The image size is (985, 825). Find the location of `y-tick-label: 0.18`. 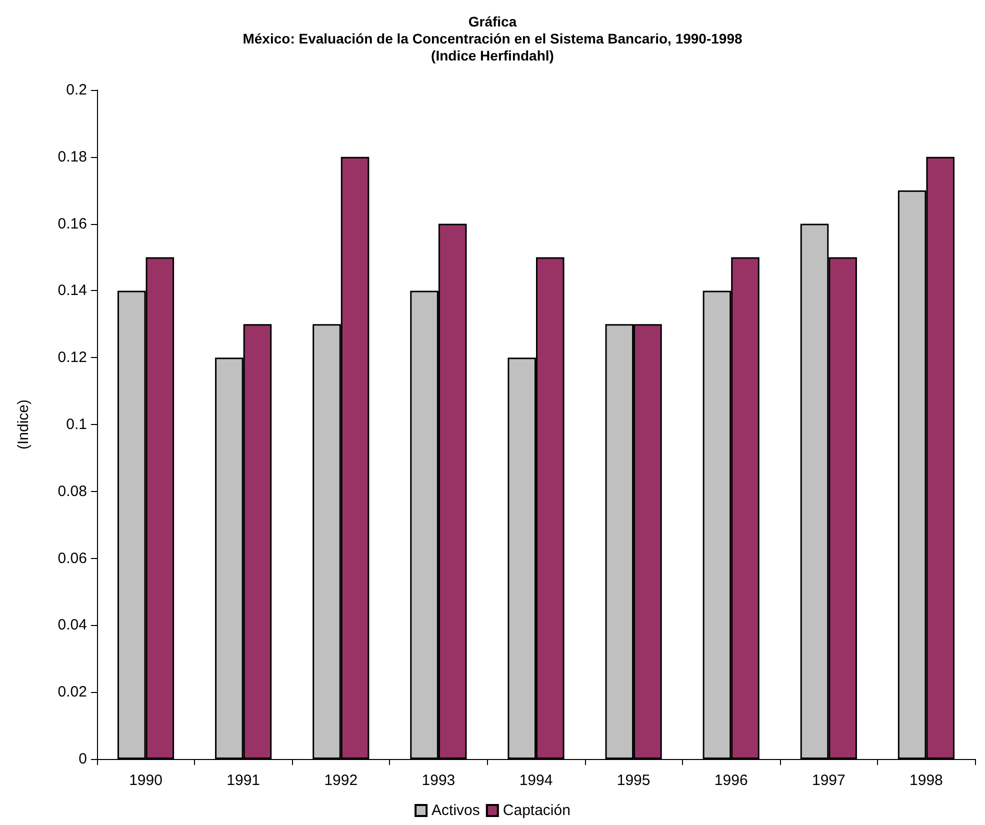

y-tick-label: 0.18 is located at coordinates (72, 157).